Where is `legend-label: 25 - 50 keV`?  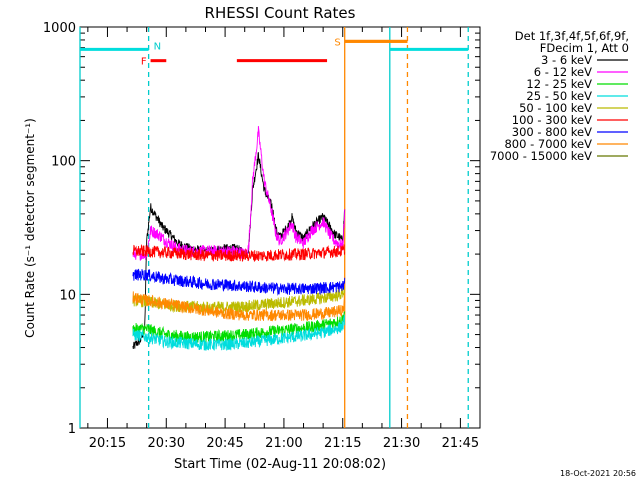 legend-label: 25 - 50 keV is located at coordinates (559, 96).